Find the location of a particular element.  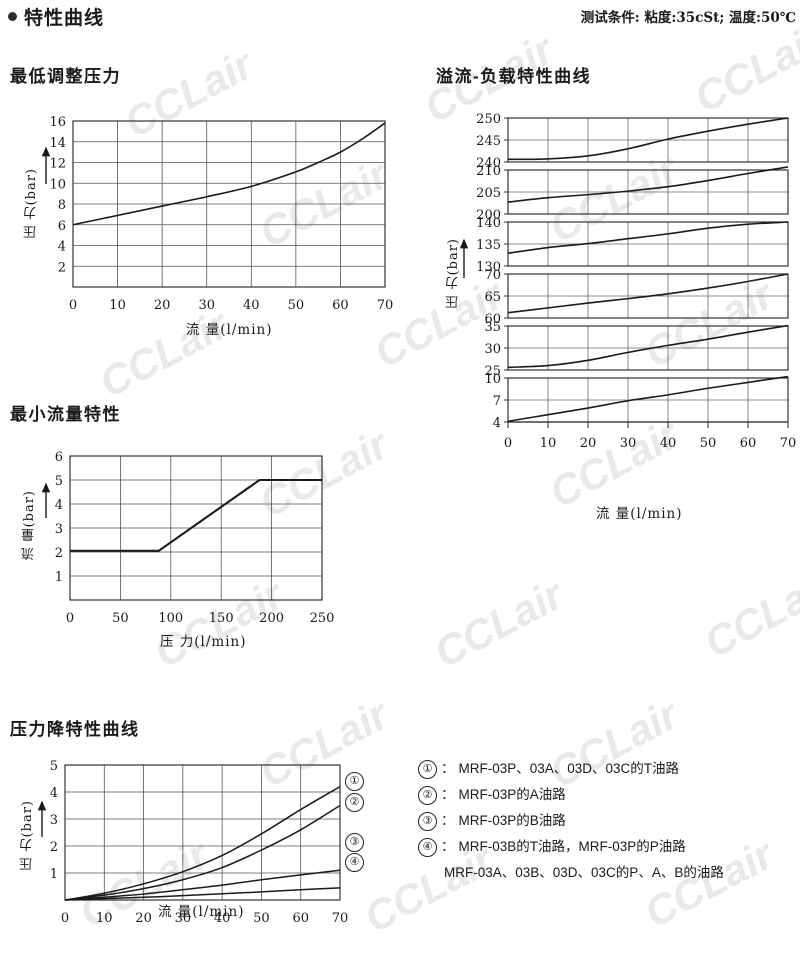

chart3-x-axis-label: 流 量(l/min) is located at coordinates (639, 514).